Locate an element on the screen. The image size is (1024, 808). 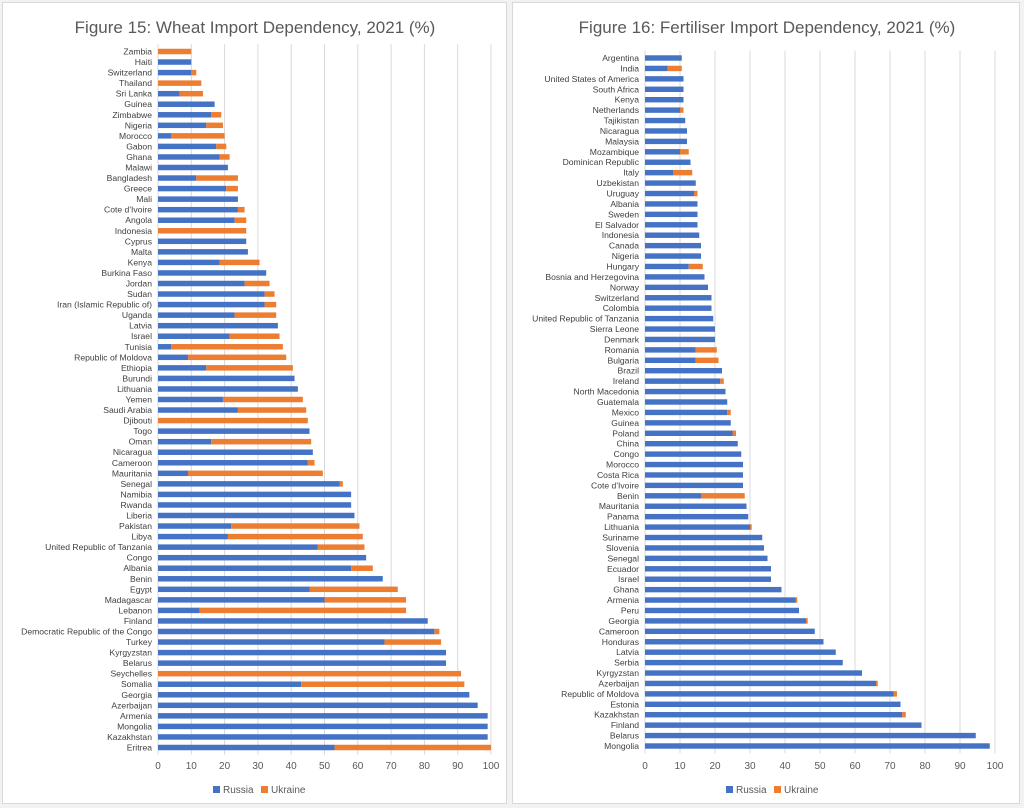
category-label: Uruguay is located at coordinates (623, 194).